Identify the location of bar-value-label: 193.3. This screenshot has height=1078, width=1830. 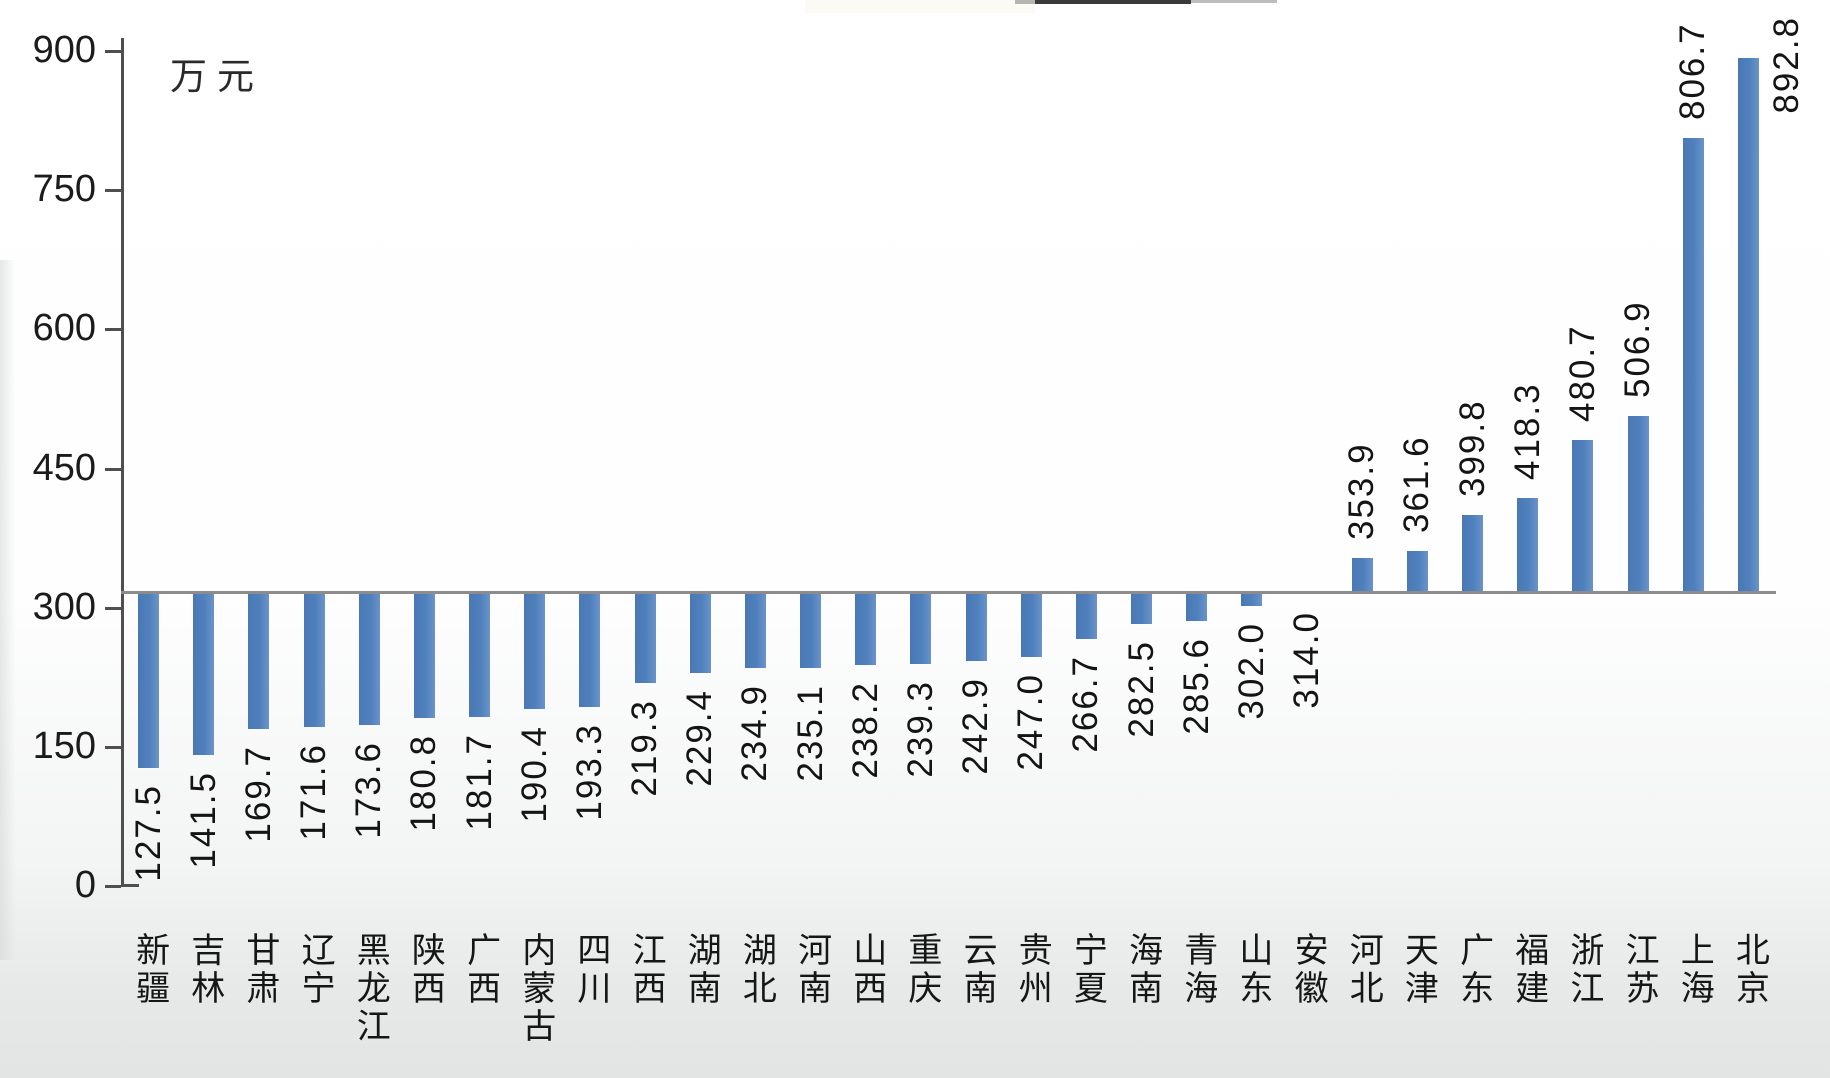
(589, 771).